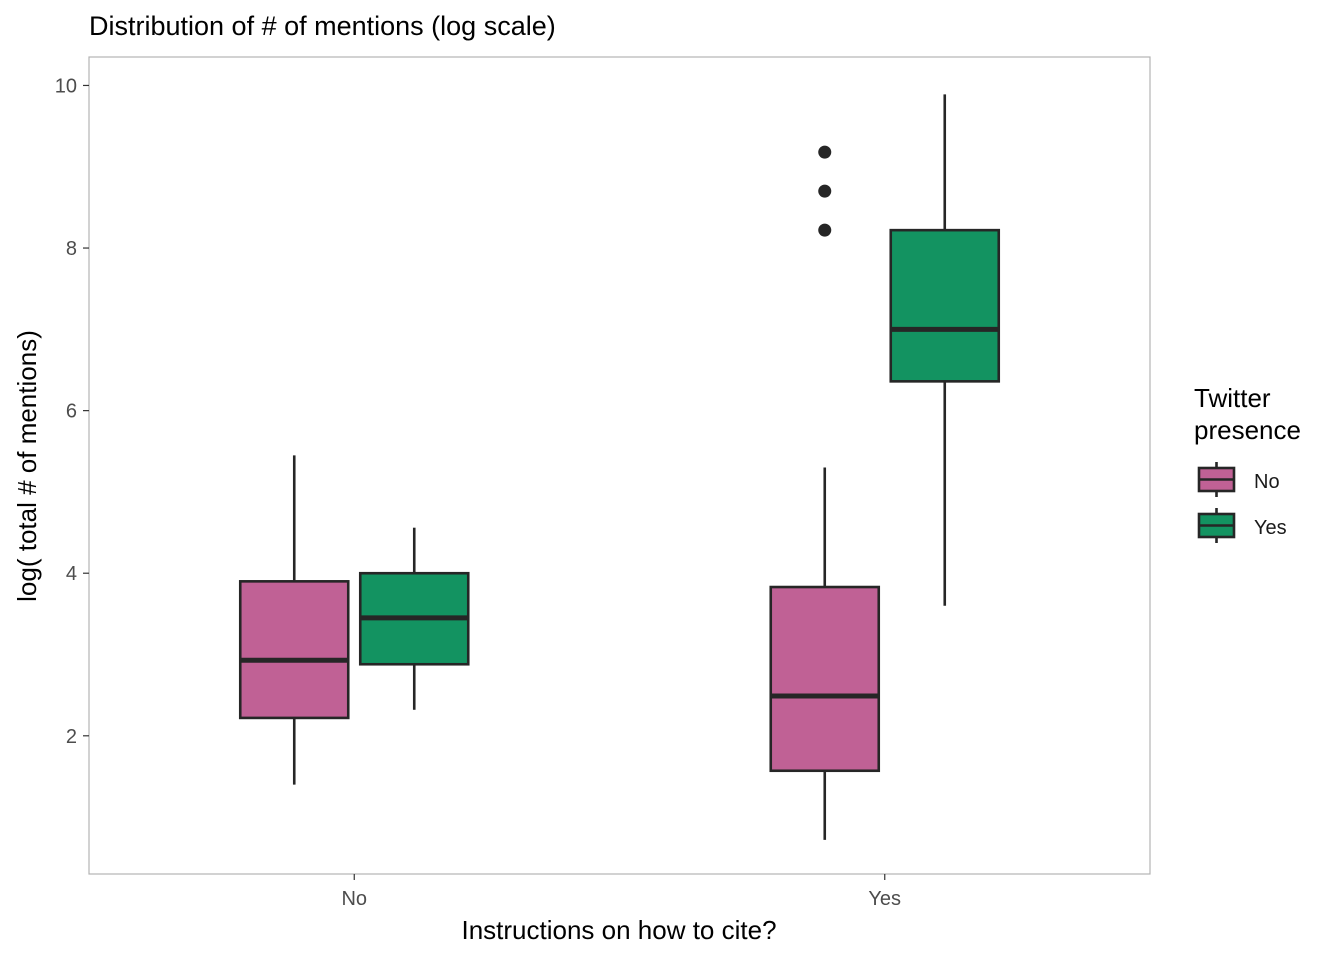  What do you see at coordinates (1247, 463) in the screenshot?
I see `legend: Twitter presence No Yes` at bounding box center [1247, 463].